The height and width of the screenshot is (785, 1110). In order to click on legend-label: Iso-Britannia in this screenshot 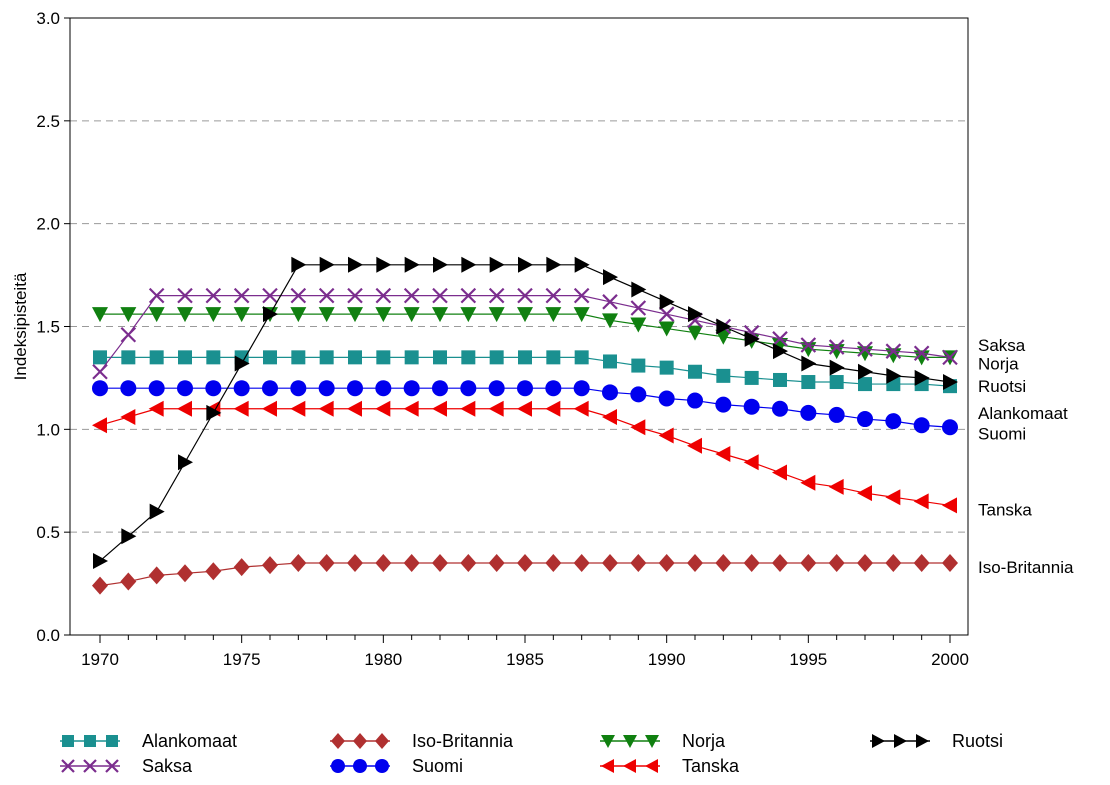, I will do `click(463, 741)`.